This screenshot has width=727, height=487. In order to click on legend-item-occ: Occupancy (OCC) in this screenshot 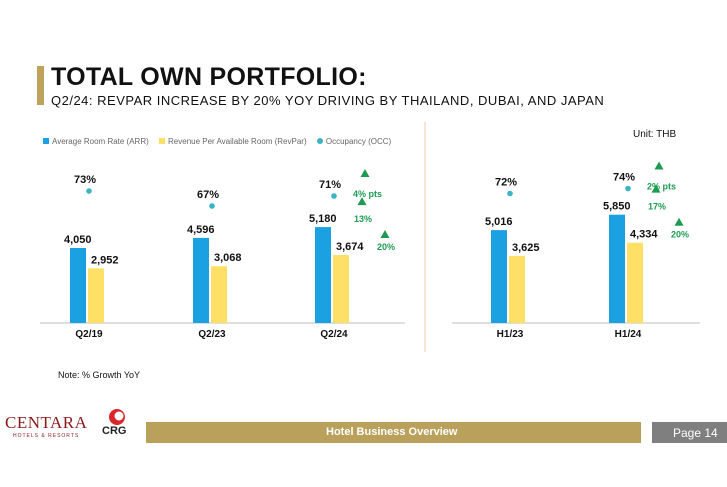, I will do `click(354, 141)`.